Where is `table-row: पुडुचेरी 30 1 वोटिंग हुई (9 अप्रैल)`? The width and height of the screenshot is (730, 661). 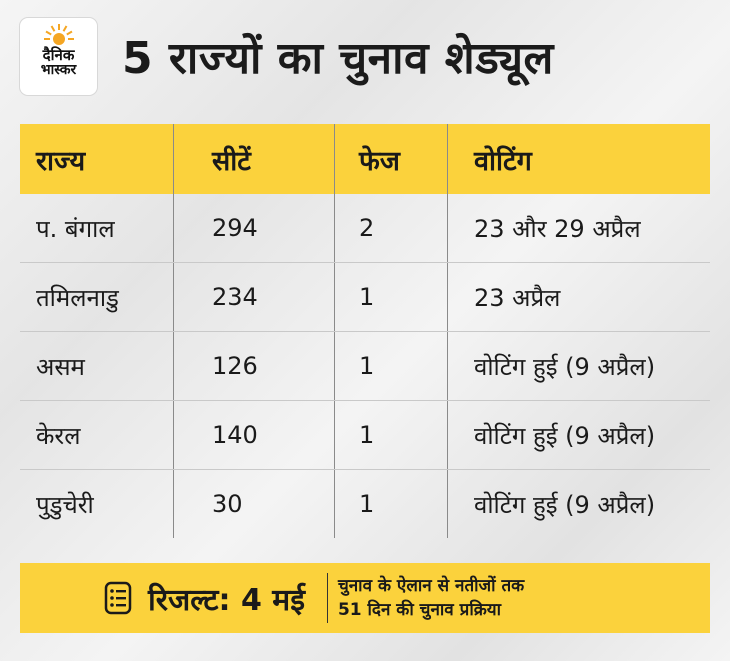
table-row: पुडुचेरी 30 1 वोटिंग हुई (9 अप्रैल) is located at coordinates (365, 504).